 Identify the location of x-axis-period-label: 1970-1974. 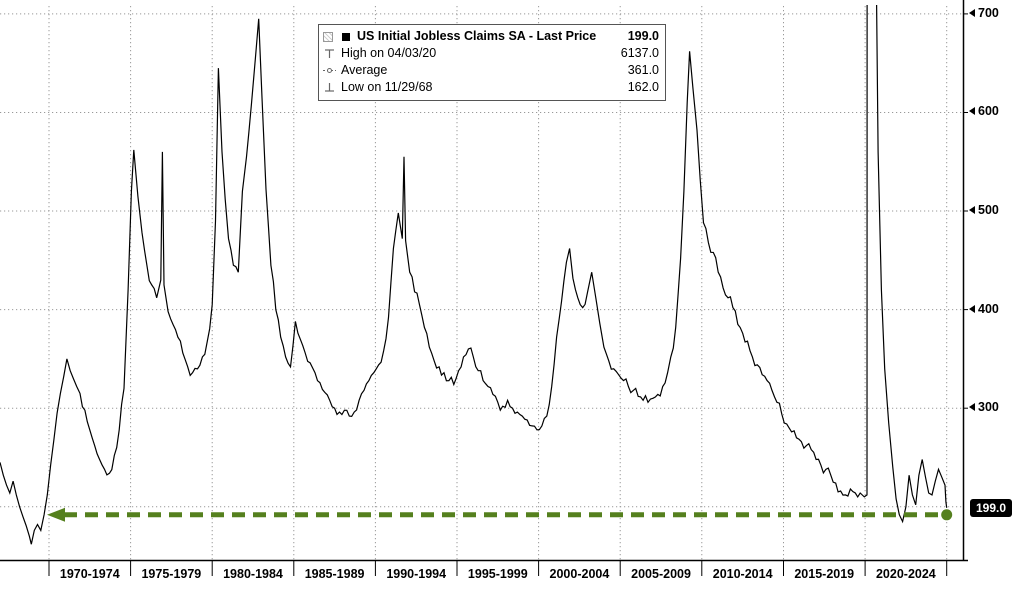
(89, 574).